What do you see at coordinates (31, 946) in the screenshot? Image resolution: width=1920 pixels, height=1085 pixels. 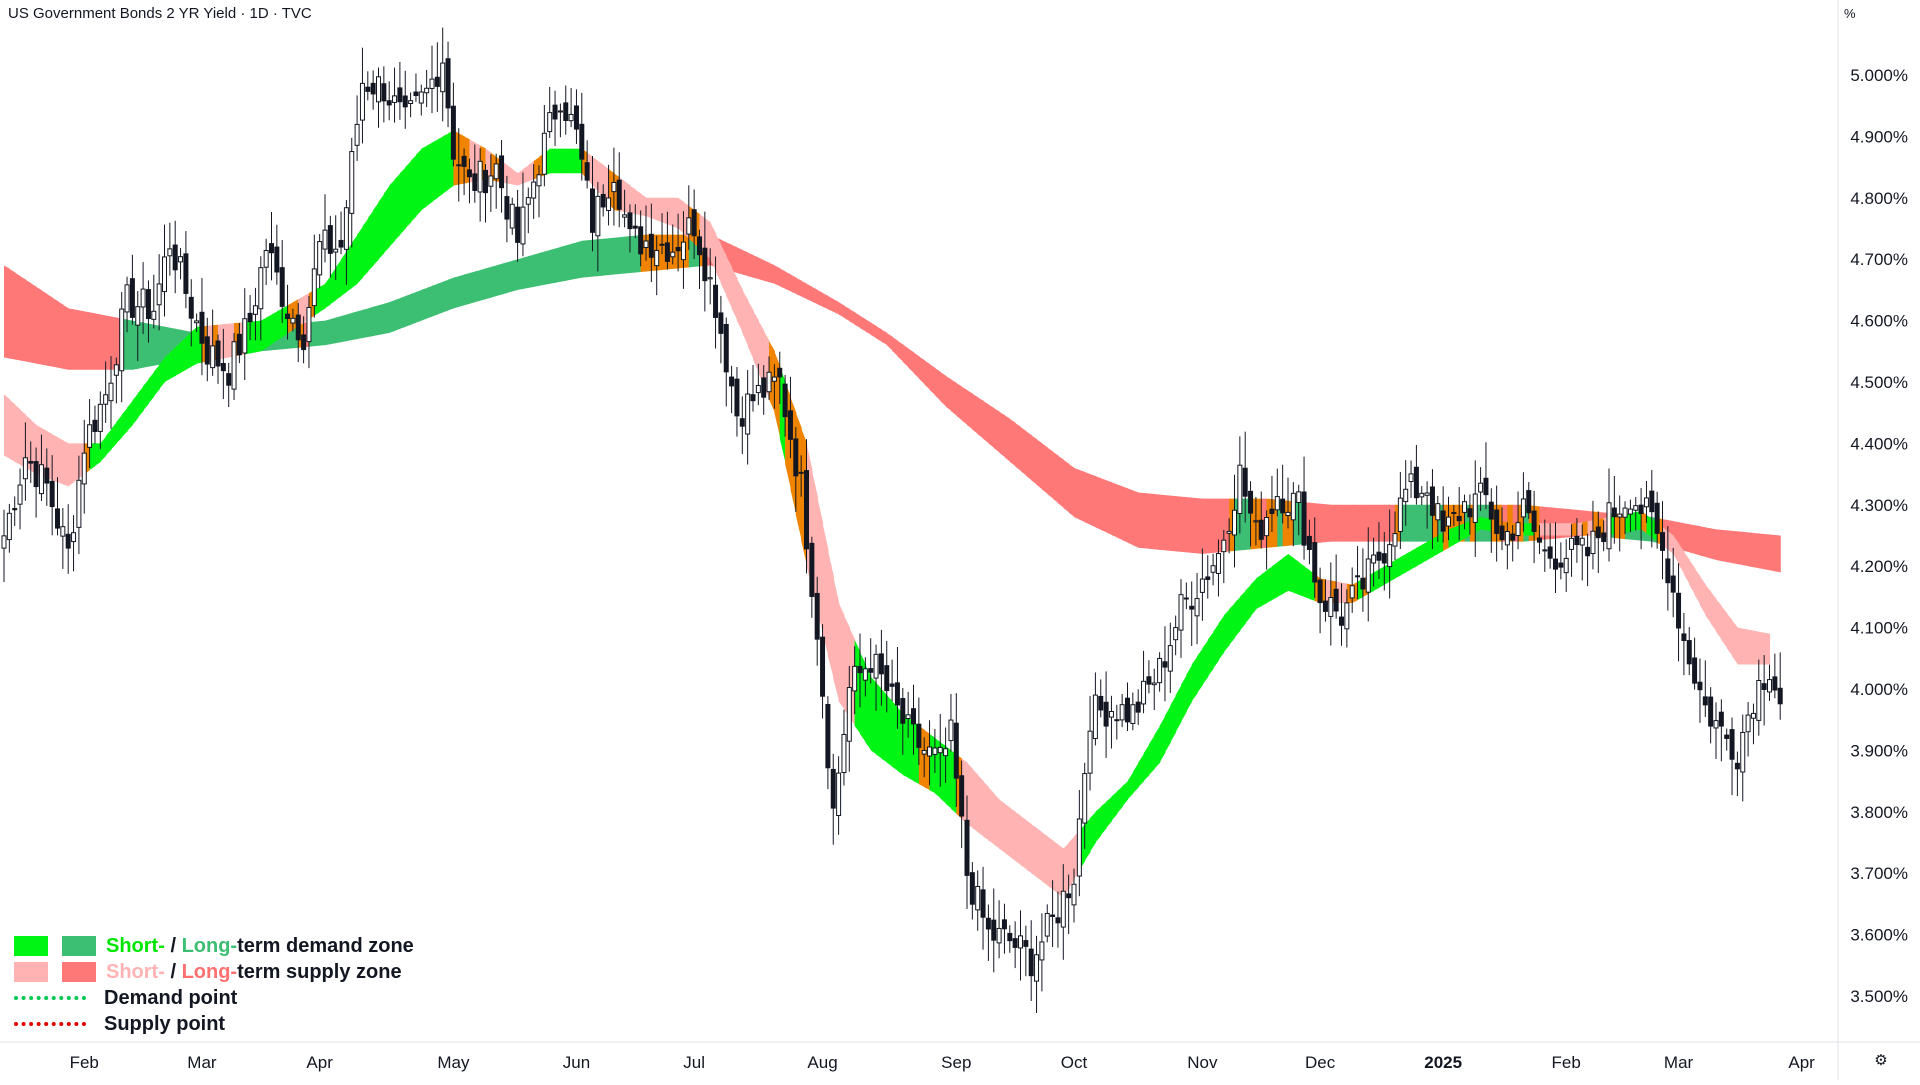 I see `short-demand-swatch` at bounding box center [31, 946].